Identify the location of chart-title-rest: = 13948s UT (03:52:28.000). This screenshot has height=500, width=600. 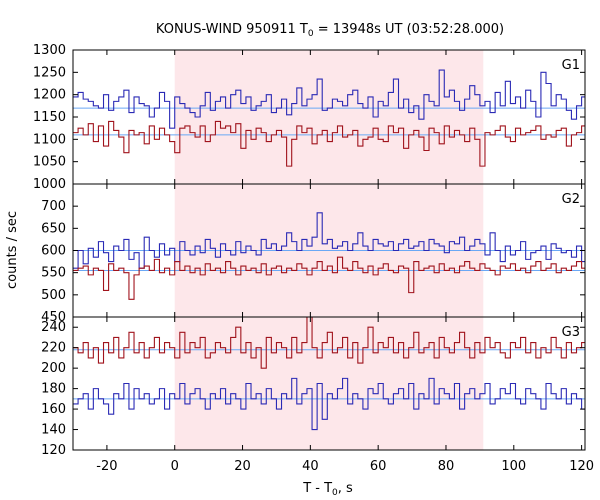
(409, 29).